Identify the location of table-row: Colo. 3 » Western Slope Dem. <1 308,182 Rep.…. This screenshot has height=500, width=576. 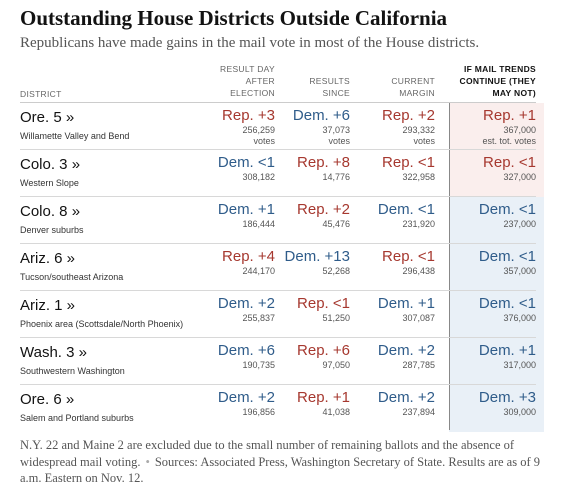
(278, 173).